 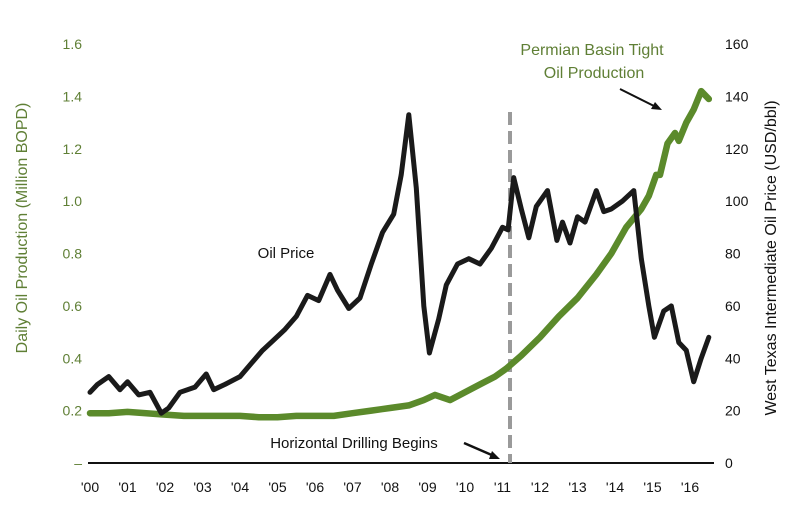 I want to click on drilling-annotation-arrow, so click(x=481, y=450).